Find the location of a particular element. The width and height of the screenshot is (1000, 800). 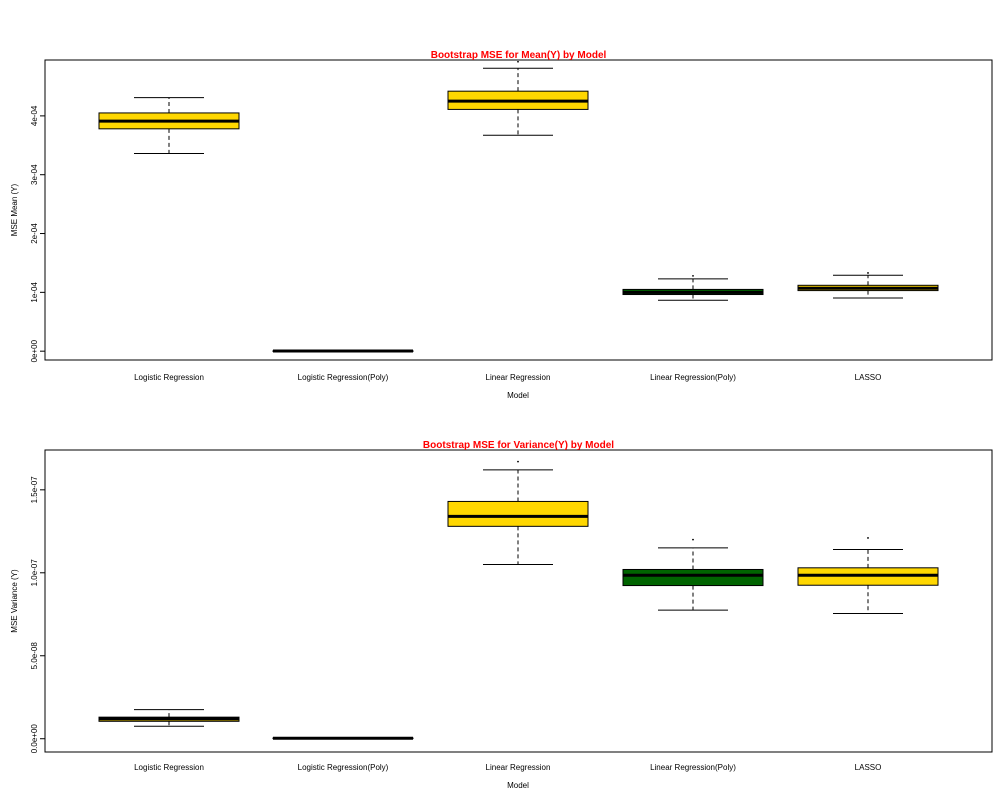

y-tick-label: 1.5e-07 is located at coordinates (34, 490).